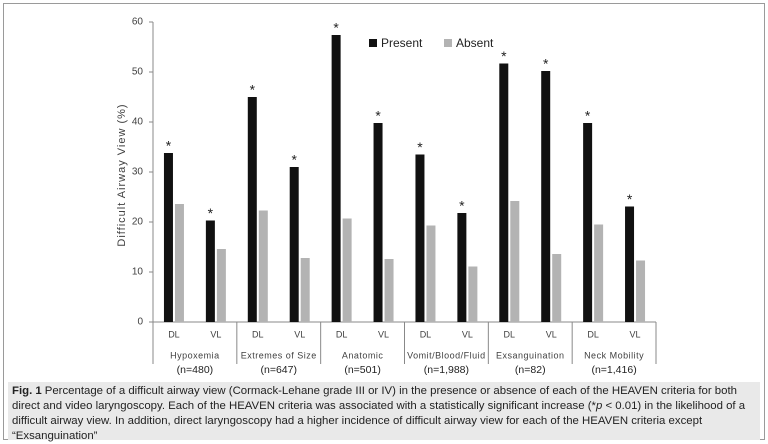  What do you see at coordinates (140, 322) in the screenshot?
I see `y-tick-label: 0` at bounding box center [140, 322].